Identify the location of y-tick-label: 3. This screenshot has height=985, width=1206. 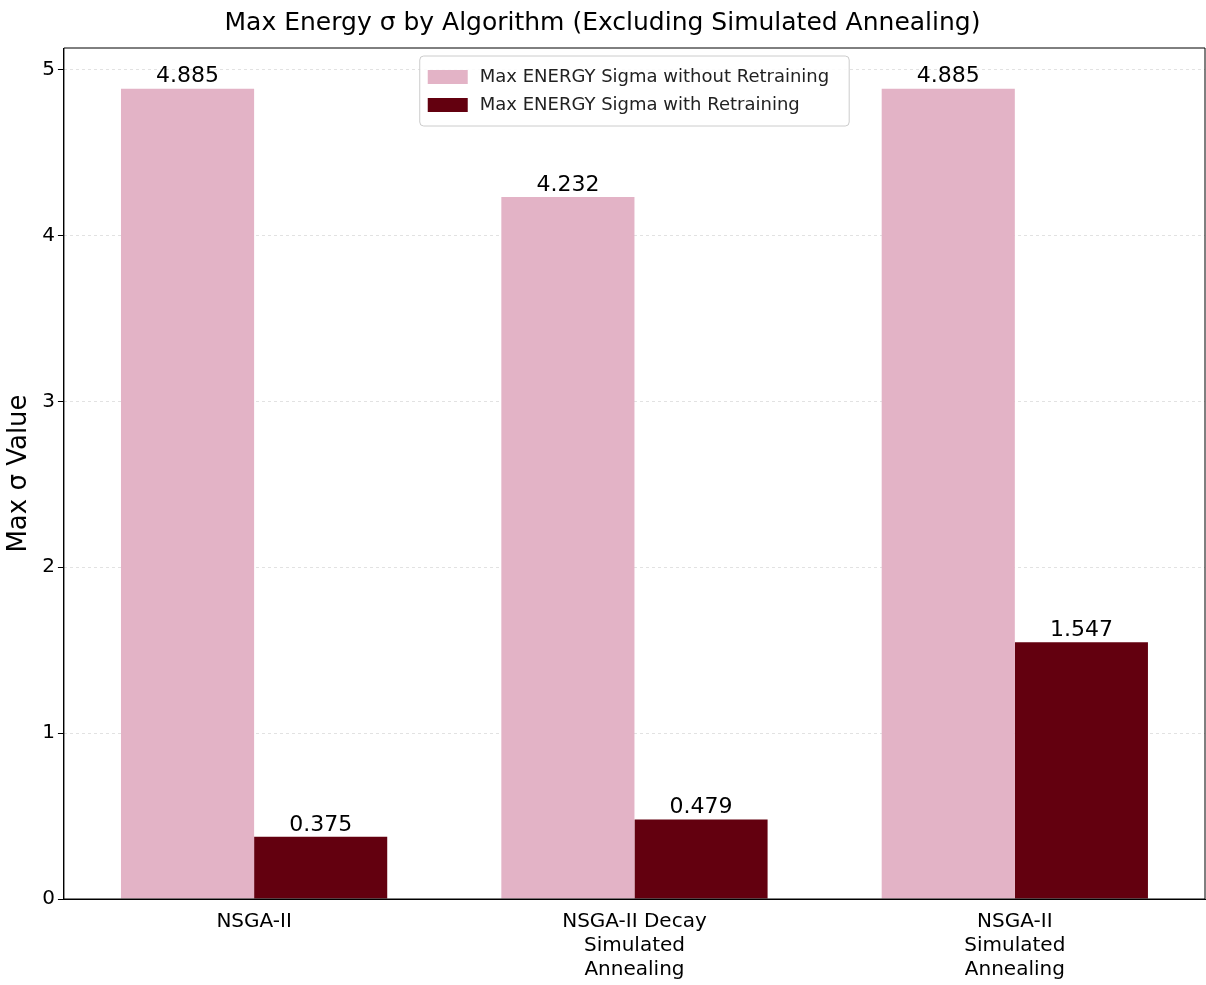
(48, 399).